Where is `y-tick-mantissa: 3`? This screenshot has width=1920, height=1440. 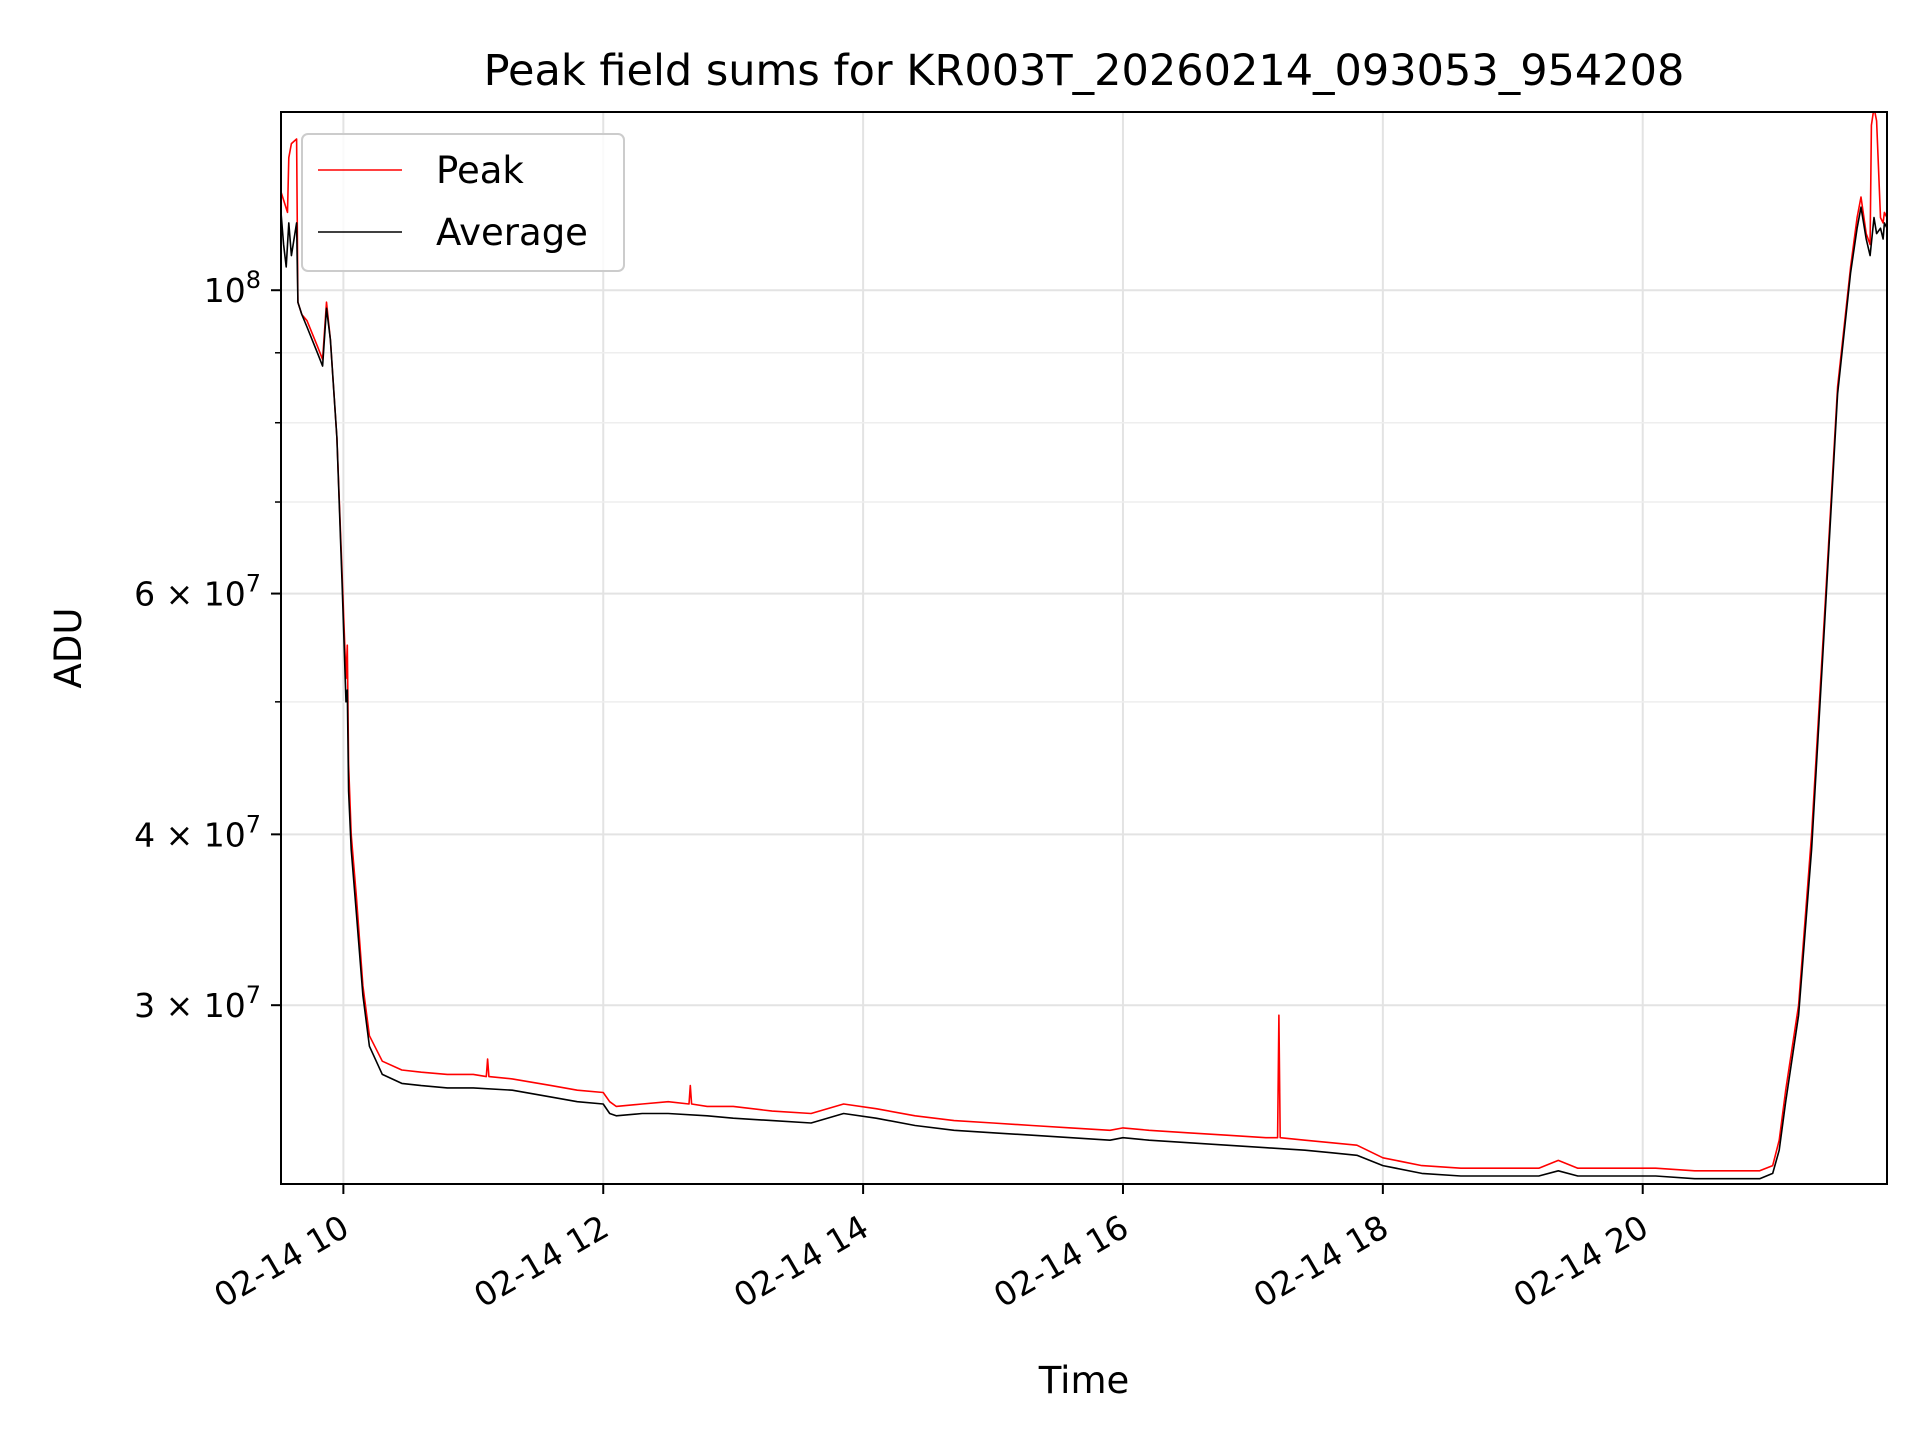 y-tick-mantissa: 3 is located at coordinates (144, 1005).